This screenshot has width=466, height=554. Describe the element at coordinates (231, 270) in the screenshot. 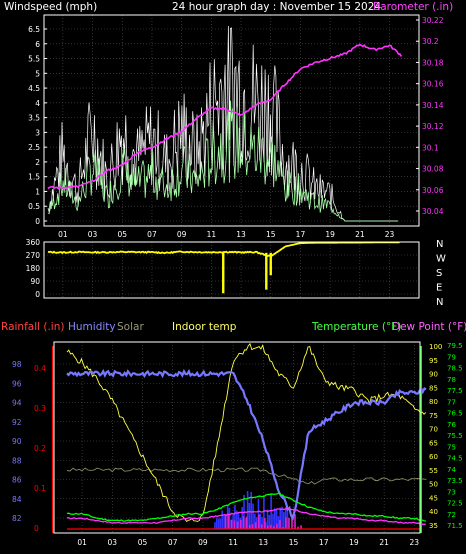

I see `direction-frame` at that location.